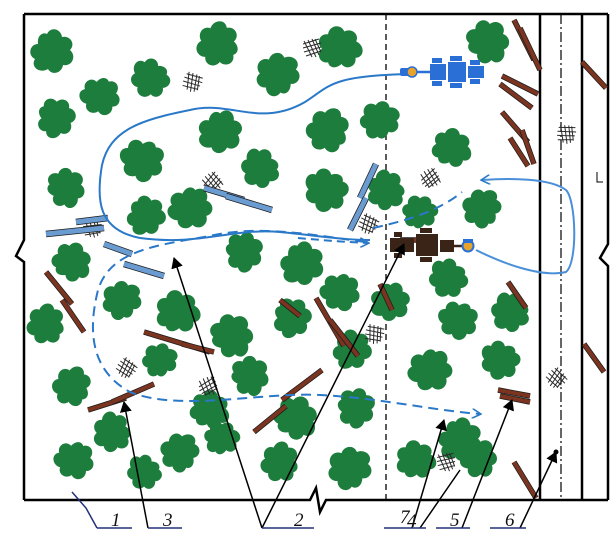 This screenshot has height=536, width=614. I want to click on route-dashed-upper, so click(417, 210).